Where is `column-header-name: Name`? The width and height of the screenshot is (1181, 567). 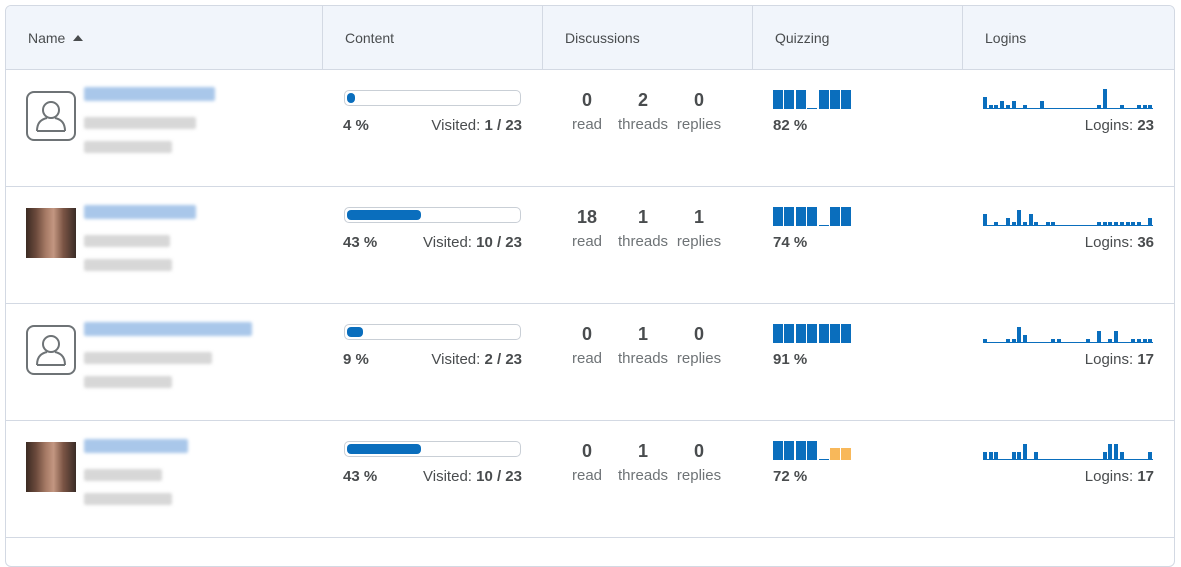
column-header-name: Name is located at coordinates (164, 37).